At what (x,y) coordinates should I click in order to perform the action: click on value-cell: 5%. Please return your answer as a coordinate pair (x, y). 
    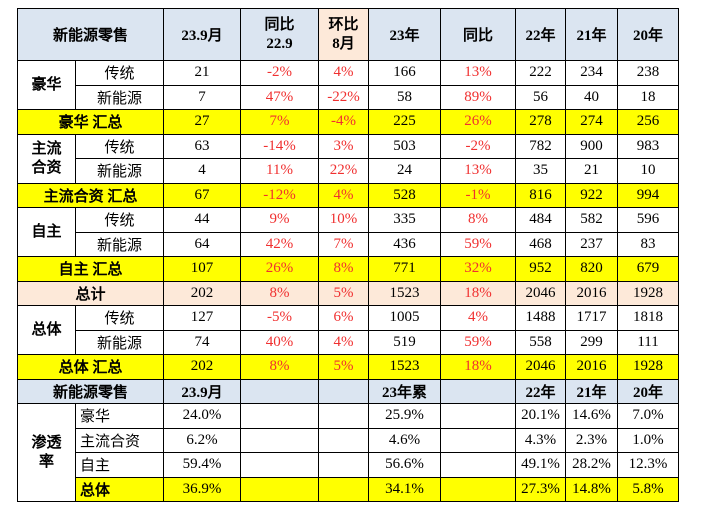
    Looking at the image, I should click on (344, 293).